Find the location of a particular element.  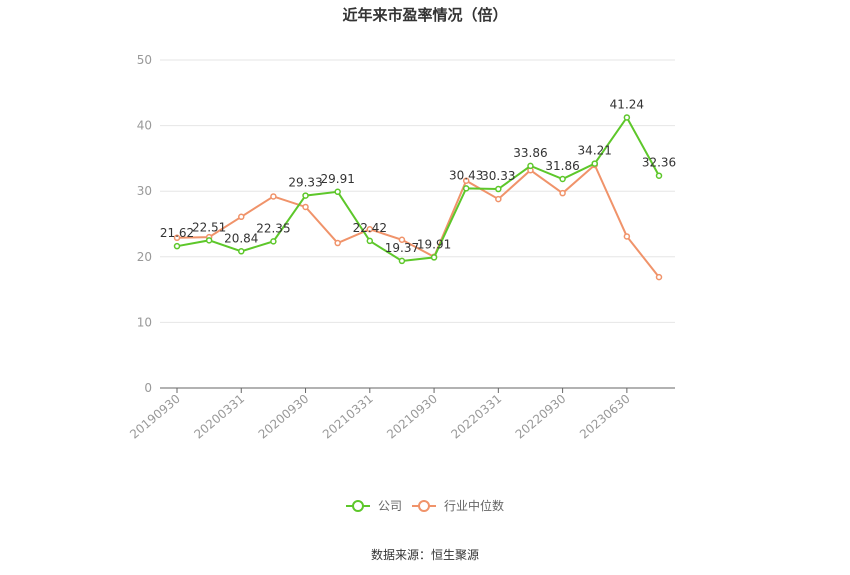

legend-label: 公司 is located at coordinates (390, 506).